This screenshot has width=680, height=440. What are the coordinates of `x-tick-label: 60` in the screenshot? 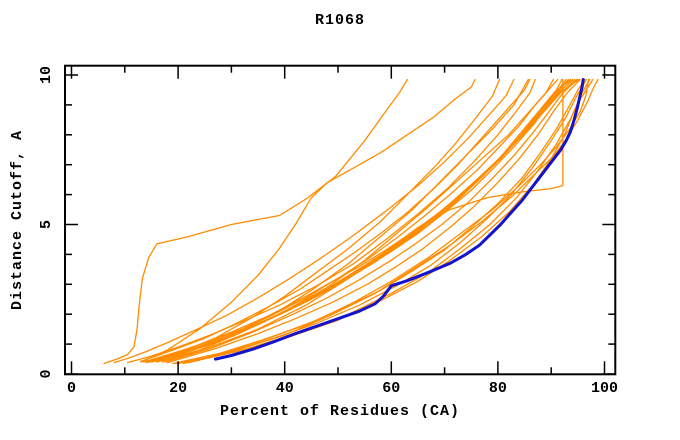 It's located at (391, 388).